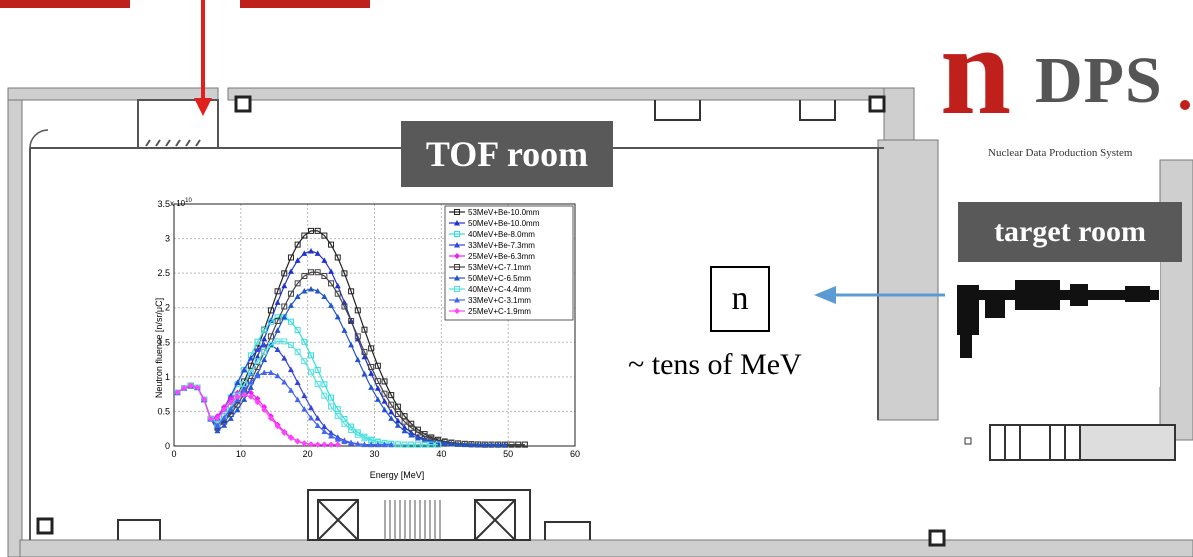  Describe the element at coordinates (499, 289) in the screenshot. I see `legend-entry: 40MeV+C-4.4mm` at that location.